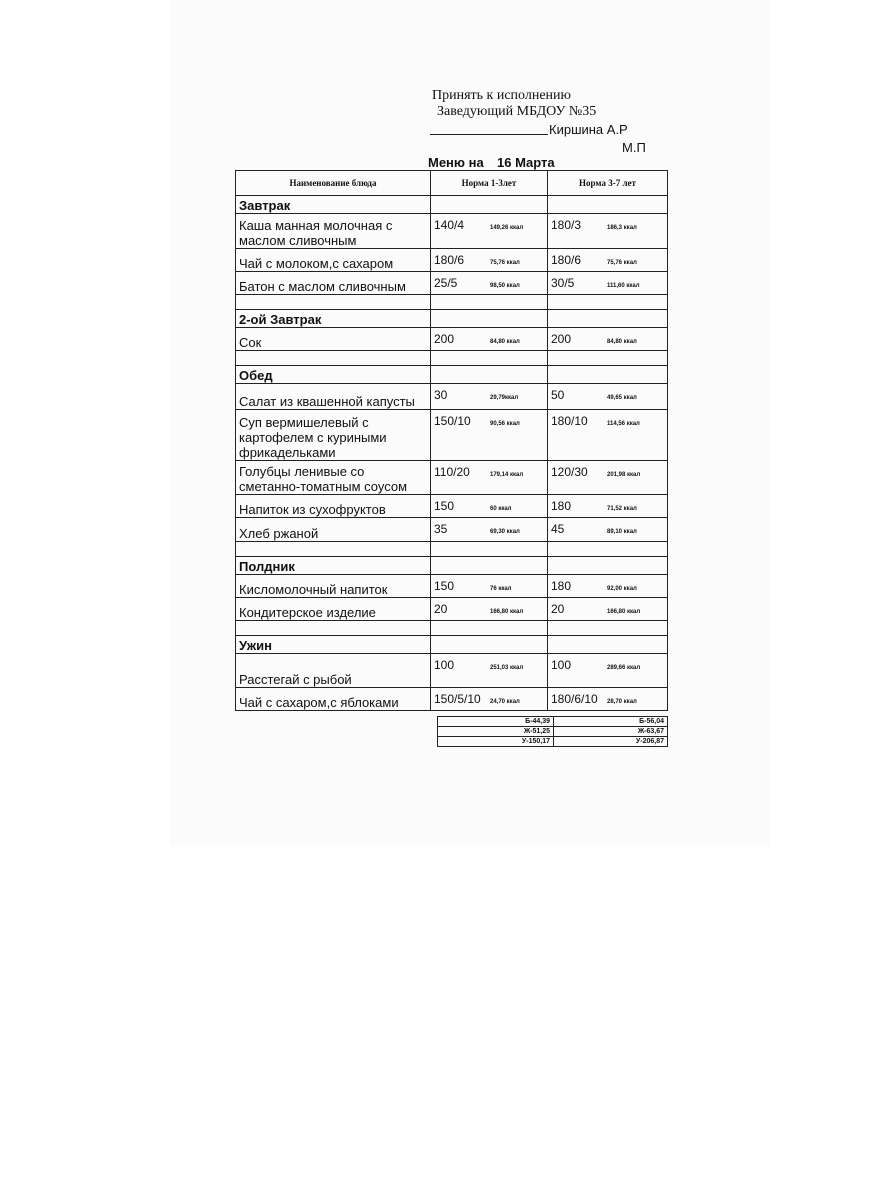  Describe the element at coordinates (624, 668) in the screenshot. I see `kcal: 289,66 ккал` at that location.